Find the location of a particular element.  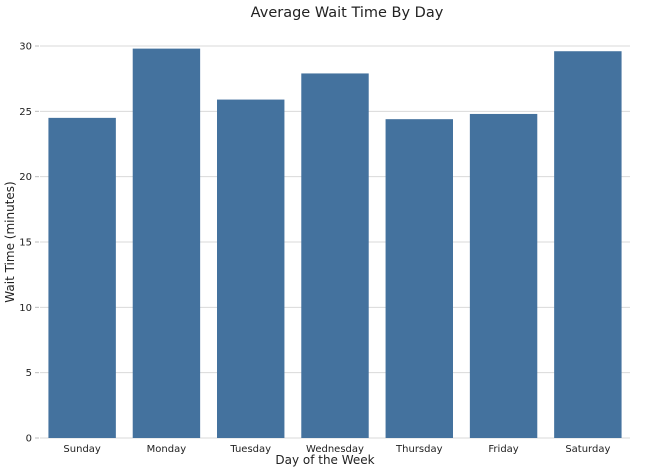

bar-friday is located at coordinates (503, 276).